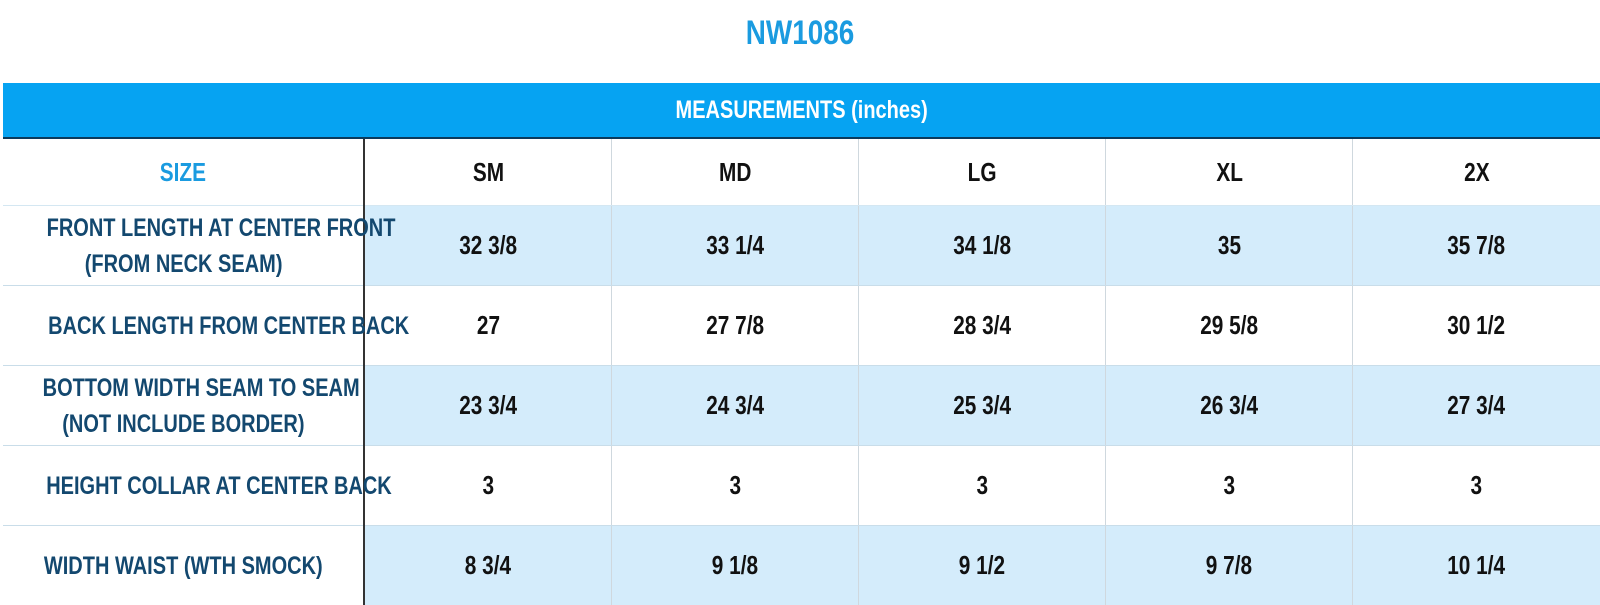 This screenshot has height=605, width=1600. I want to click on row-label: HEIGHT COLLAR AT CENTER BACK, so click(197, 485).